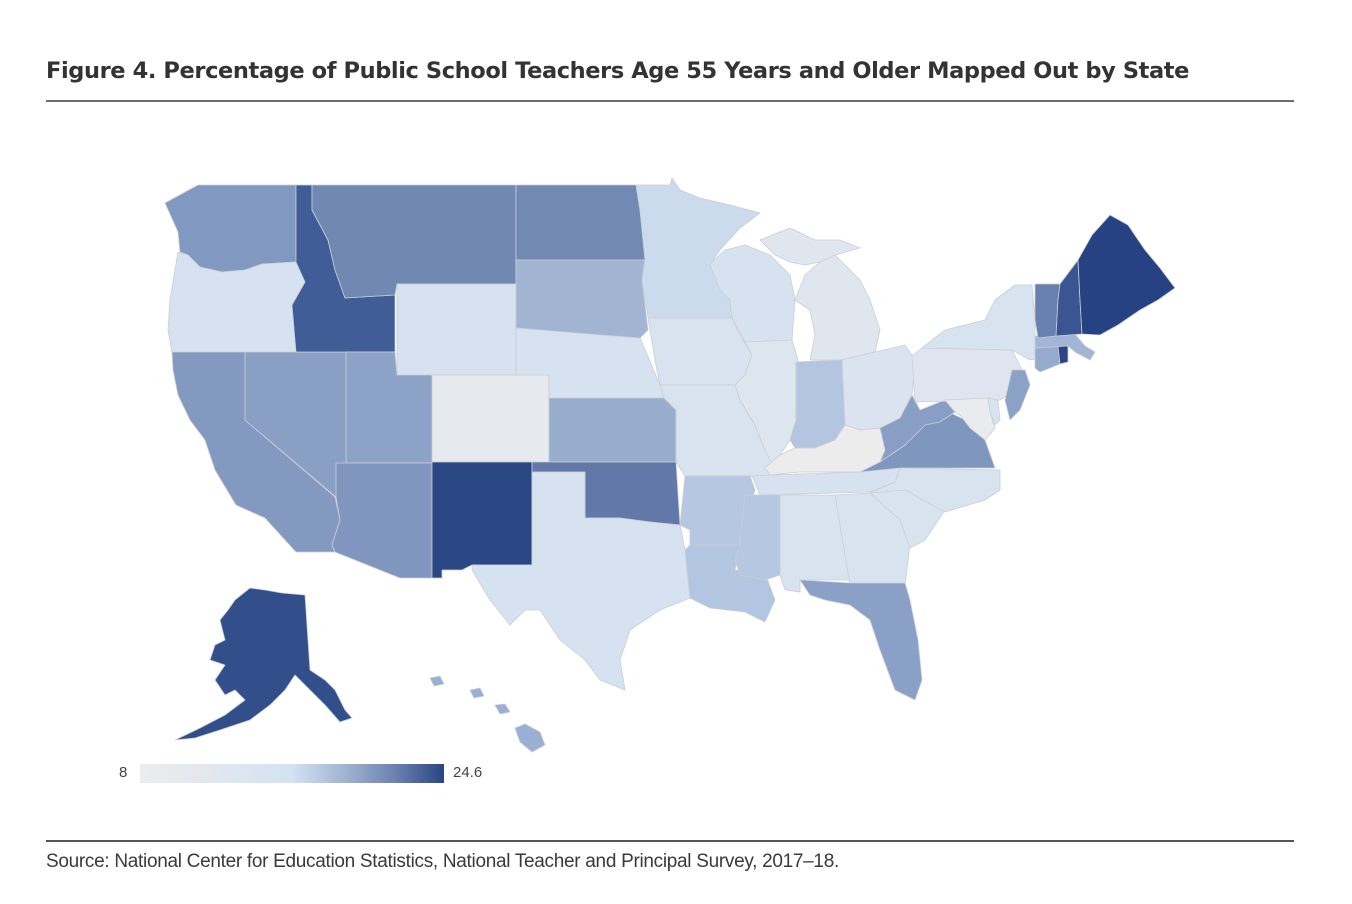 The width and height of the screenshot is (1352, 904). Describe the element at coordinates (698, 248) in the screenshot. I see `state-mn: MN: 13.5%` at that location.